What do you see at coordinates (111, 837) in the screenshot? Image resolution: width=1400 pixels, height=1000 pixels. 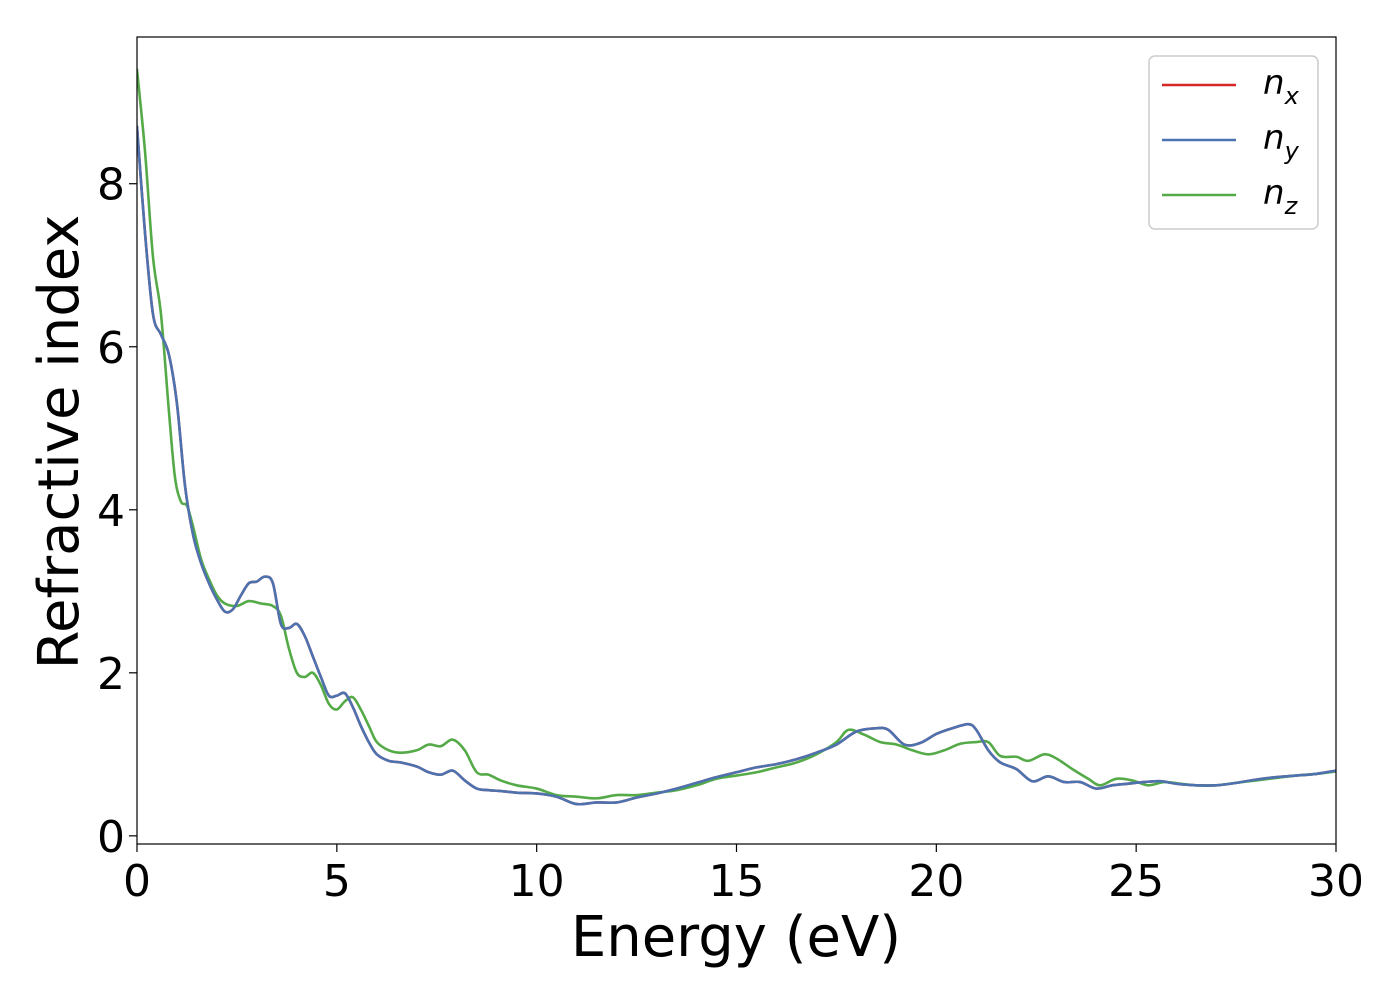 I see `y-tick-label: 0` at bounding box center [111, 837].